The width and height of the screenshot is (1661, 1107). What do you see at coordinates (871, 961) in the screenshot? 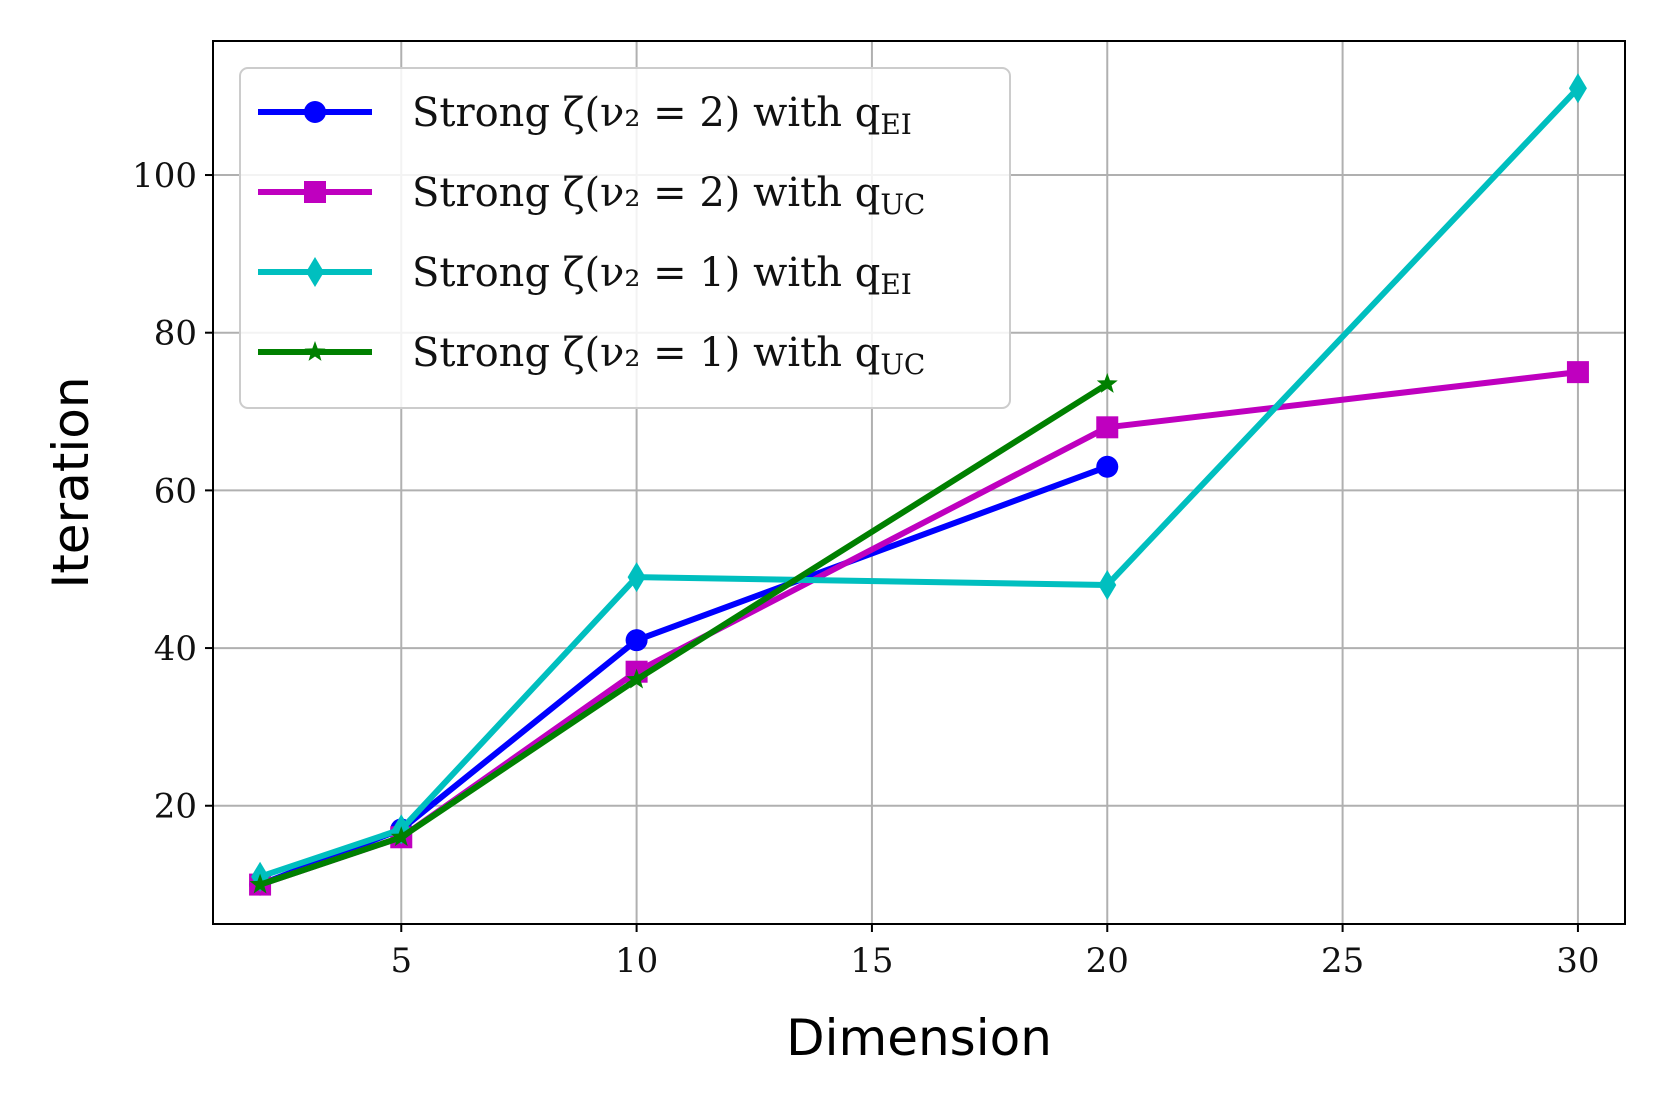
I see `x-tick-label-15: 15` at bounding box center [871, 961].